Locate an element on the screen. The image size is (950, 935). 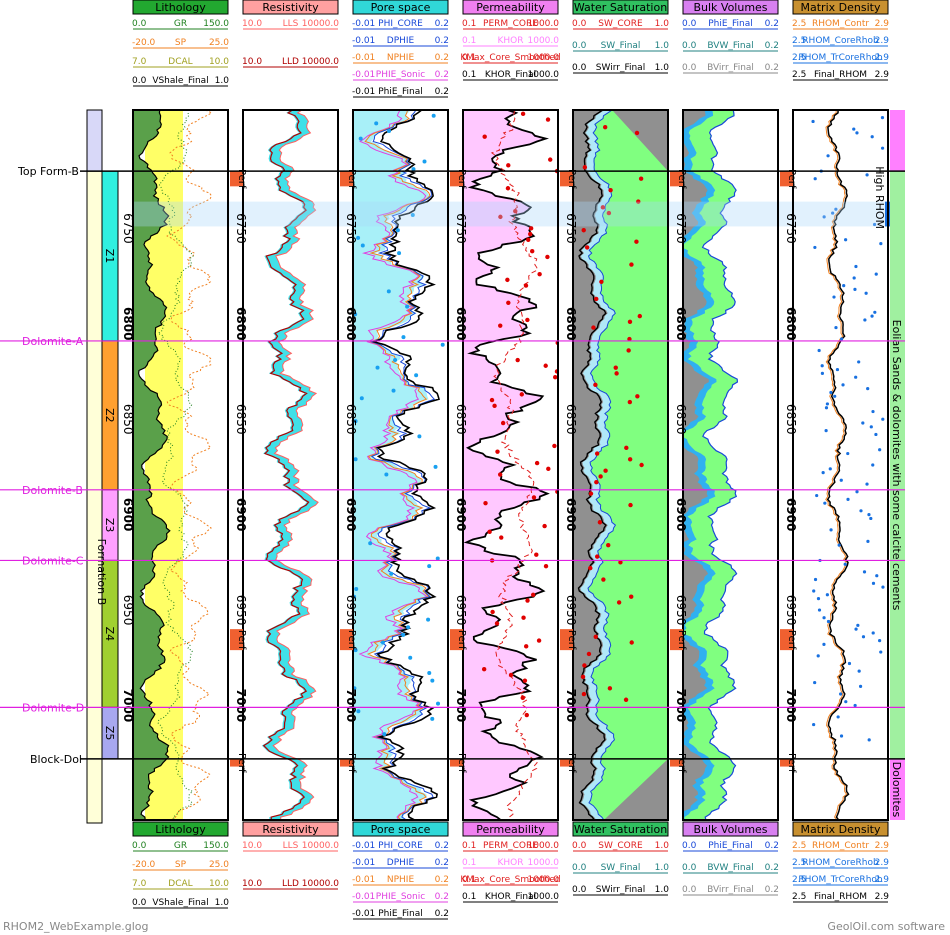
zone-label-0: Z1 is located at coordinates (109, 256).